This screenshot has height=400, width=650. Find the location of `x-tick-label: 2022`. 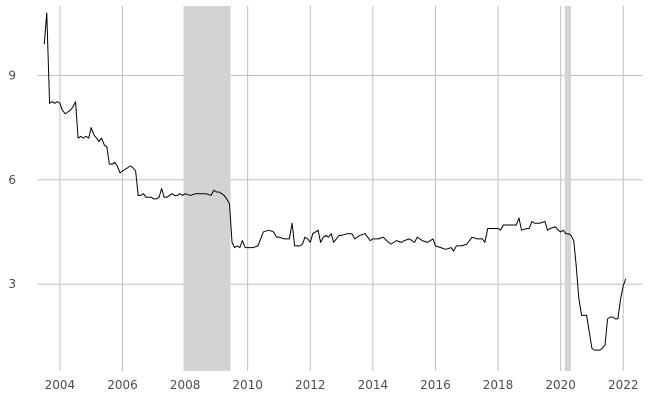

x-tick-label: 2022 is located at coordinates (623, 385).